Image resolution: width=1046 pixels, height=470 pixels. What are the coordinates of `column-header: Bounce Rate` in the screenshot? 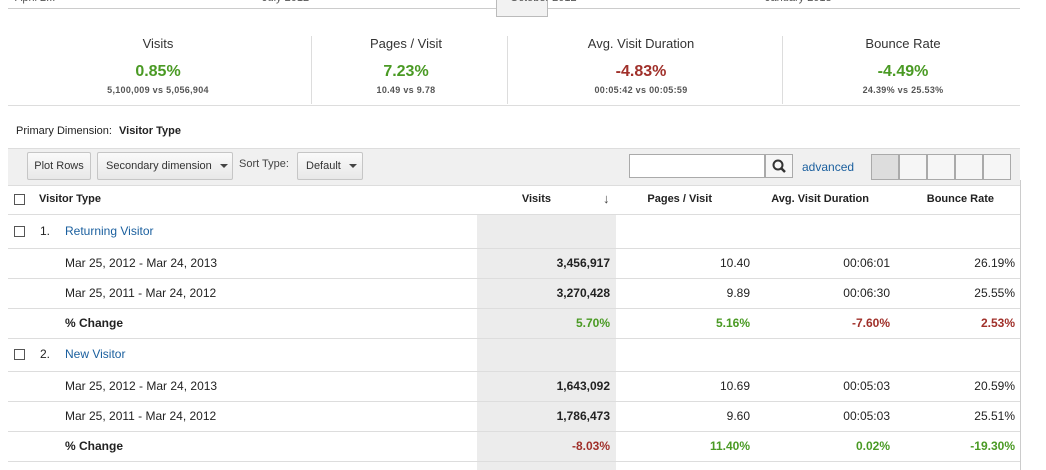 It's located at (960, 199).